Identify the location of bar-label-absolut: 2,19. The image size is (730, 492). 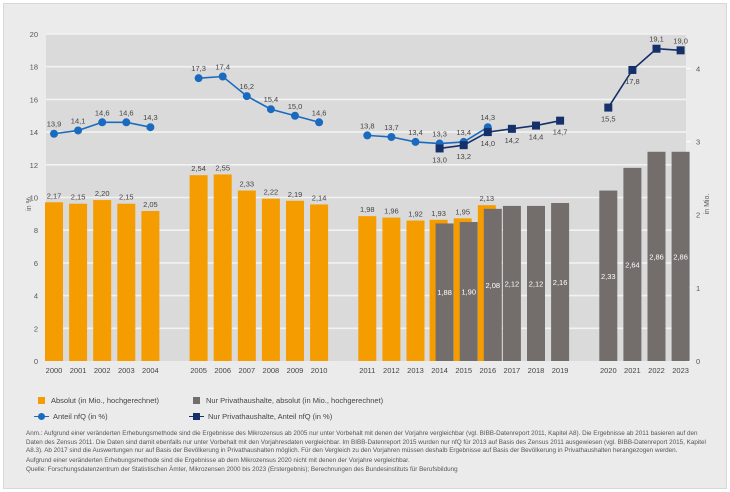
(295, 194).